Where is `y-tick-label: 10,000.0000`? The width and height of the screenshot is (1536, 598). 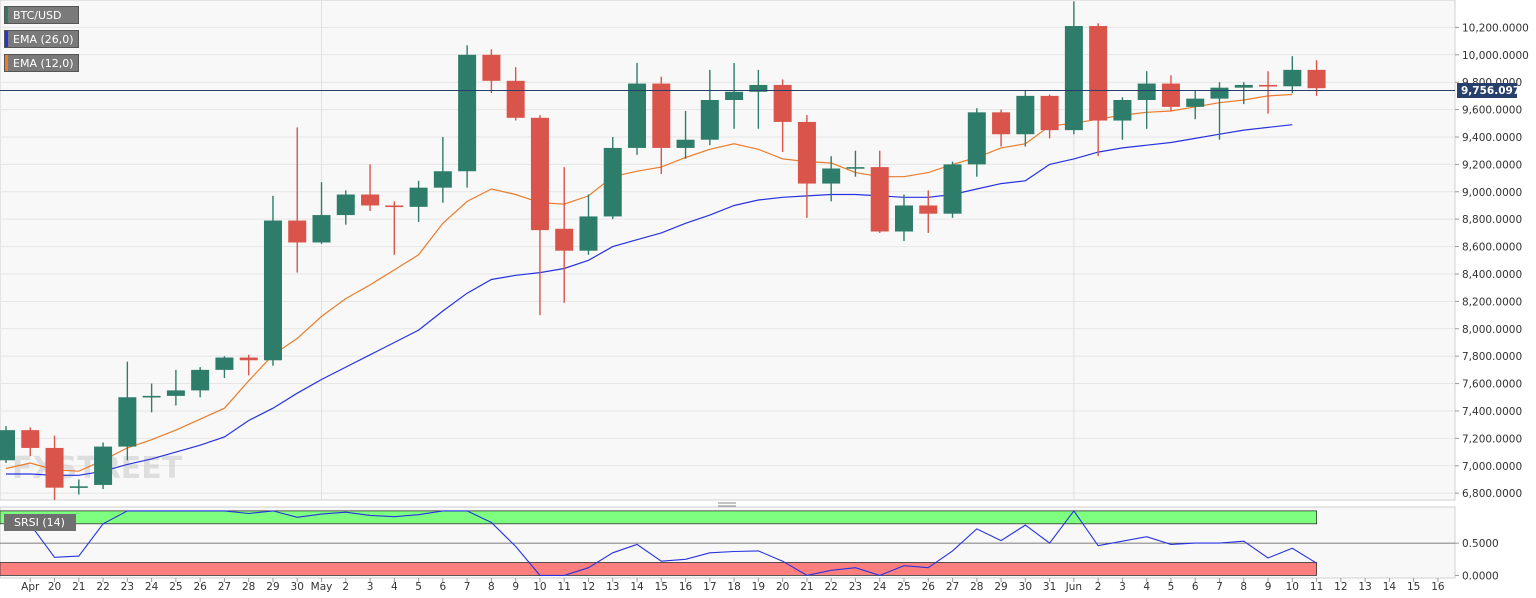 y-tick-label: 10,000.0000 is located at coordinates (1495, 56).